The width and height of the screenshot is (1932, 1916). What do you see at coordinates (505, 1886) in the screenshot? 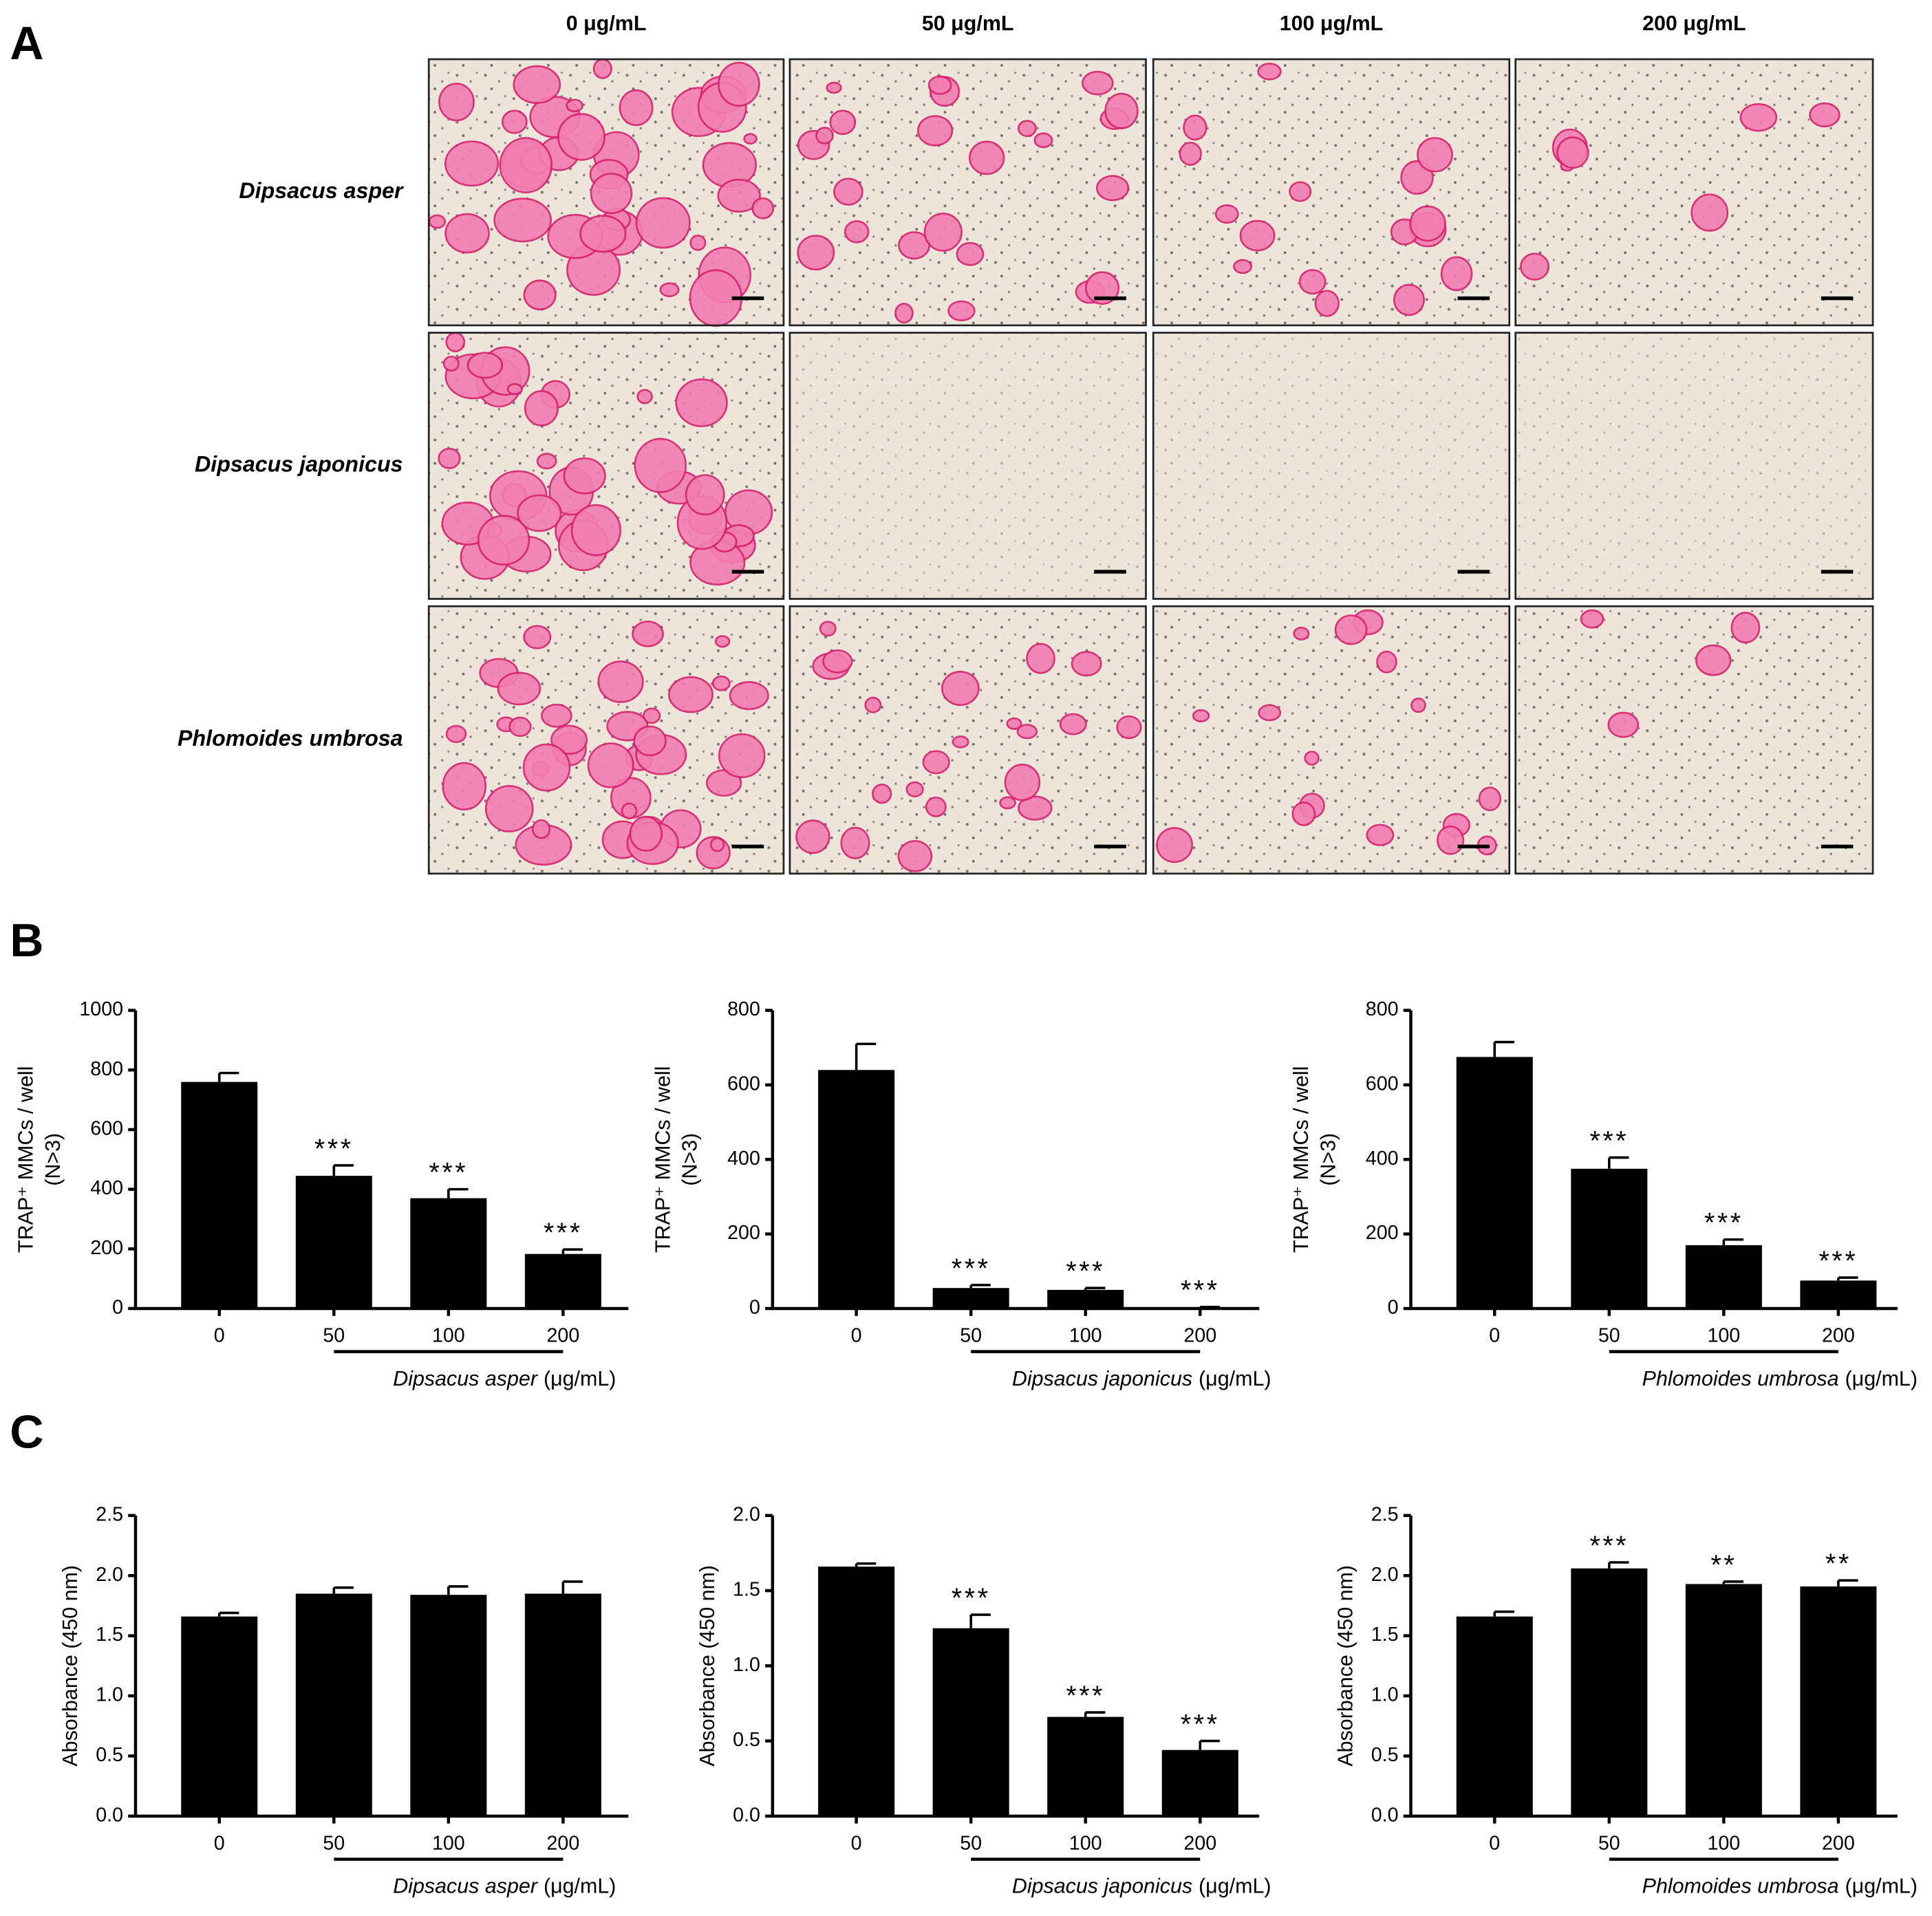
I see `x-axis-label: Dipsacus asper (μg/mL)` at bounding box center [505, 1886].